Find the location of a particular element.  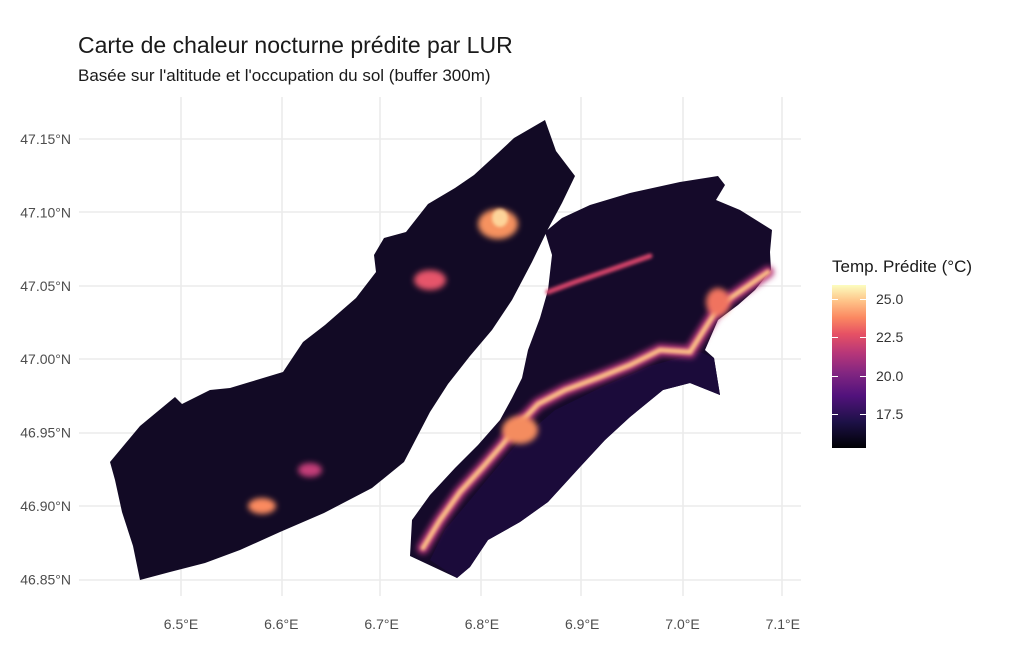

x-tick-label: 6.9°E is located at coordinates (582, 624).